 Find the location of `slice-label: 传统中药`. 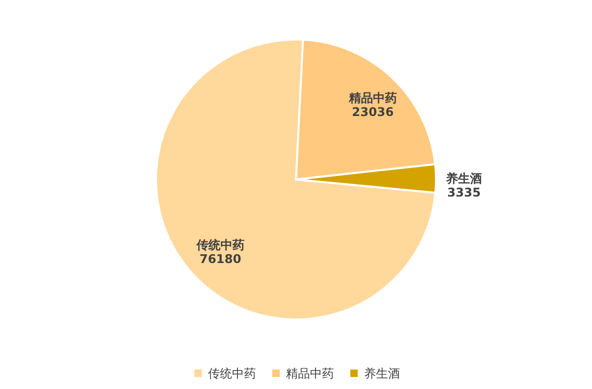

slice-label: 传统中药 is located at coordinates (219, 245).